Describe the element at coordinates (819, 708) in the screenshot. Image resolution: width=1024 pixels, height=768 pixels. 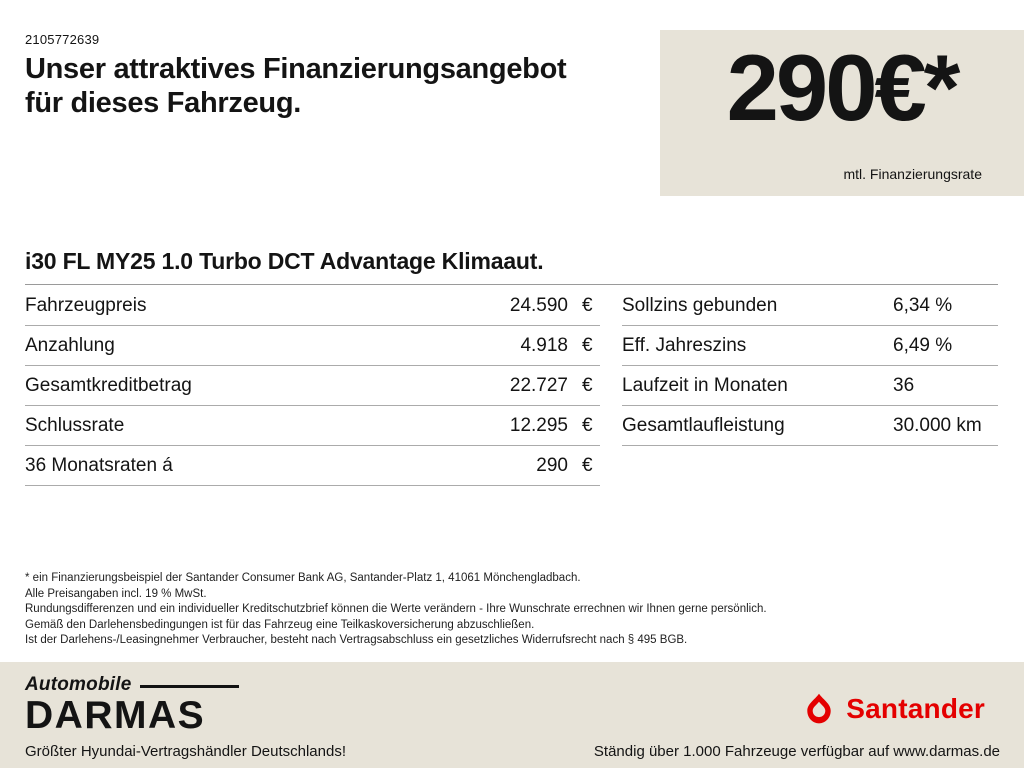
I see `santander-flame-icon` at that location.